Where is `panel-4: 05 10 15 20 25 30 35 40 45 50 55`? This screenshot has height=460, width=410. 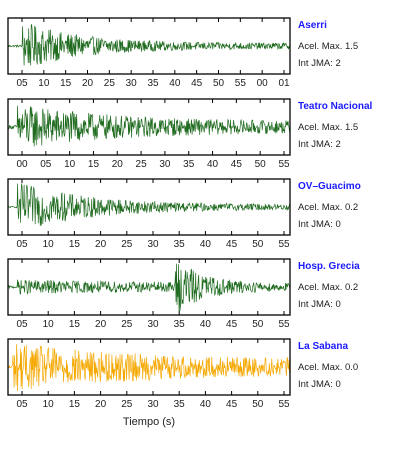 panel-4: 05 10 15 20 25 30 35 40 45 50 55 is located at coordinates (149, 294).